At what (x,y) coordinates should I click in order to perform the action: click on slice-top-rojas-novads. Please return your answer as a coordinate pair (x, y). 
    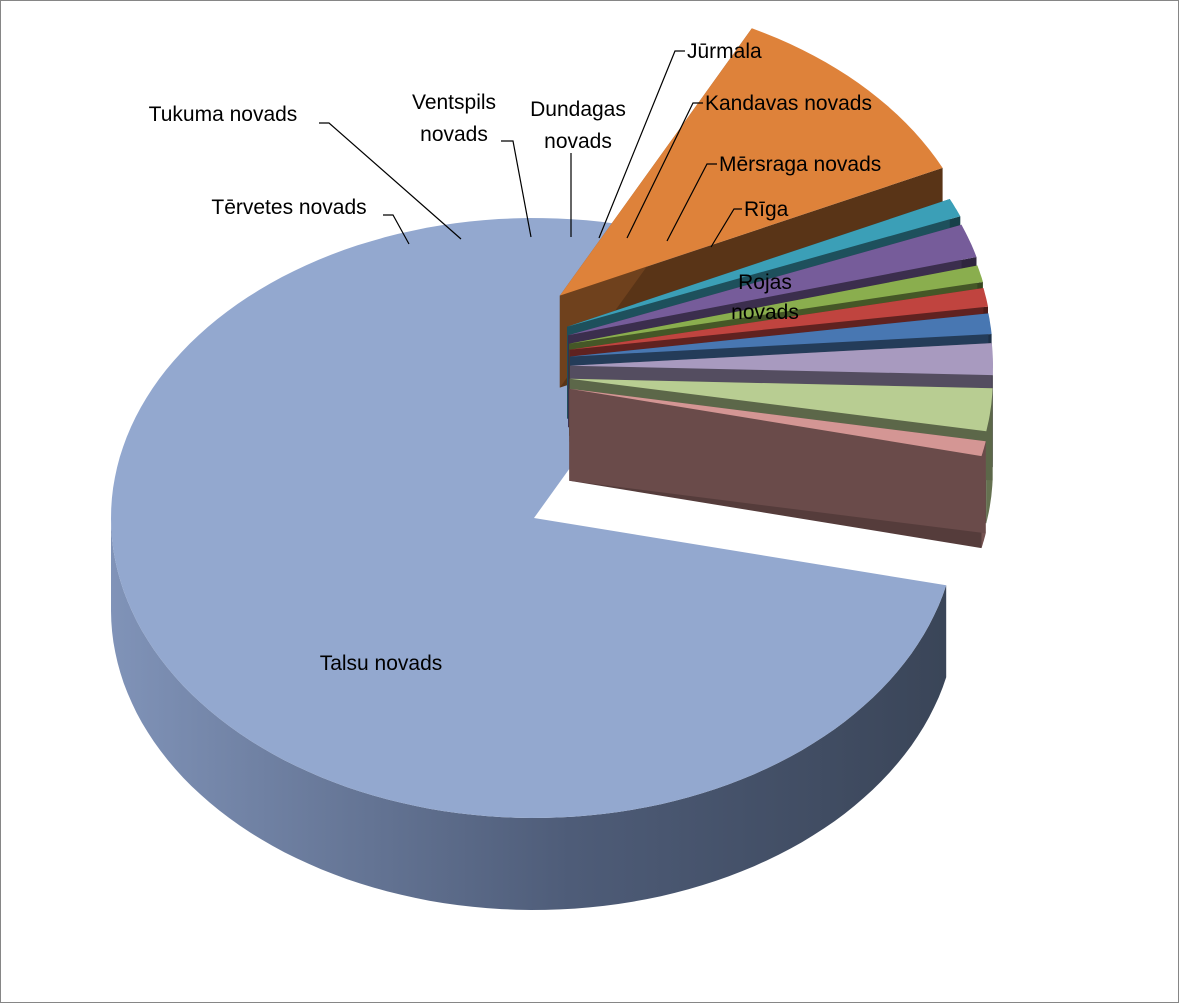
    Looking at the image, I should click on (751, 162).